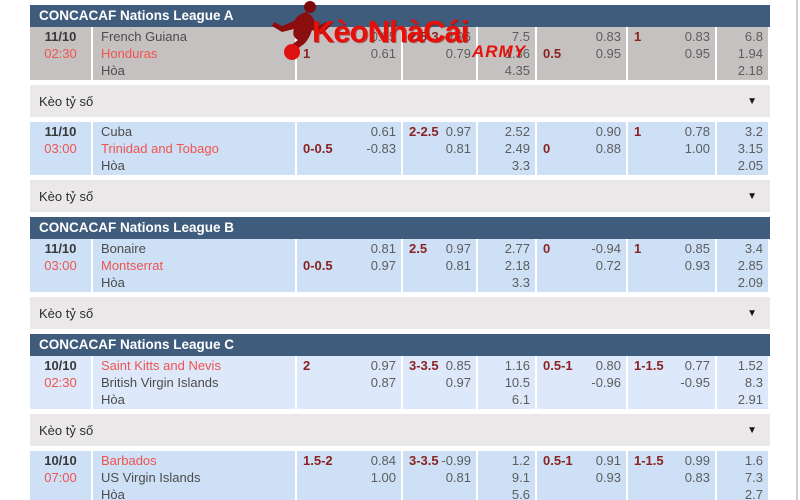  What do you see at coordinates (581, 53) in the screenshot?
I see `handicap-h1-cell: 0.83 0.5 0.95` at bounding box center [581, 53].